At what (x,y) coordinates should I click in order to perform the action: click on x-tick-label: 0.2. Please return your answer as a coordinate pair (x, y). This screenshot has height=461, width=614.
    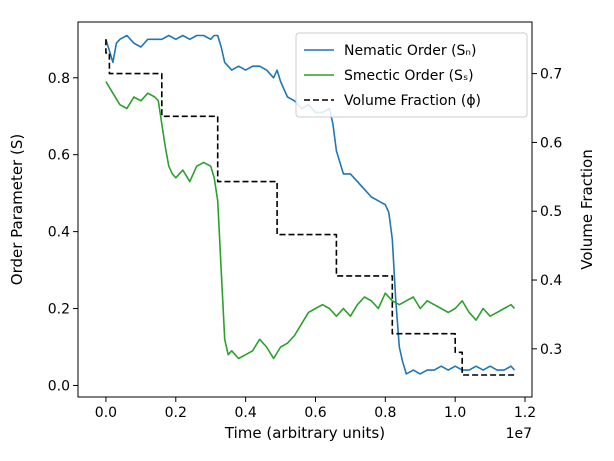
    Looking at the image, I should click on (176, 413).